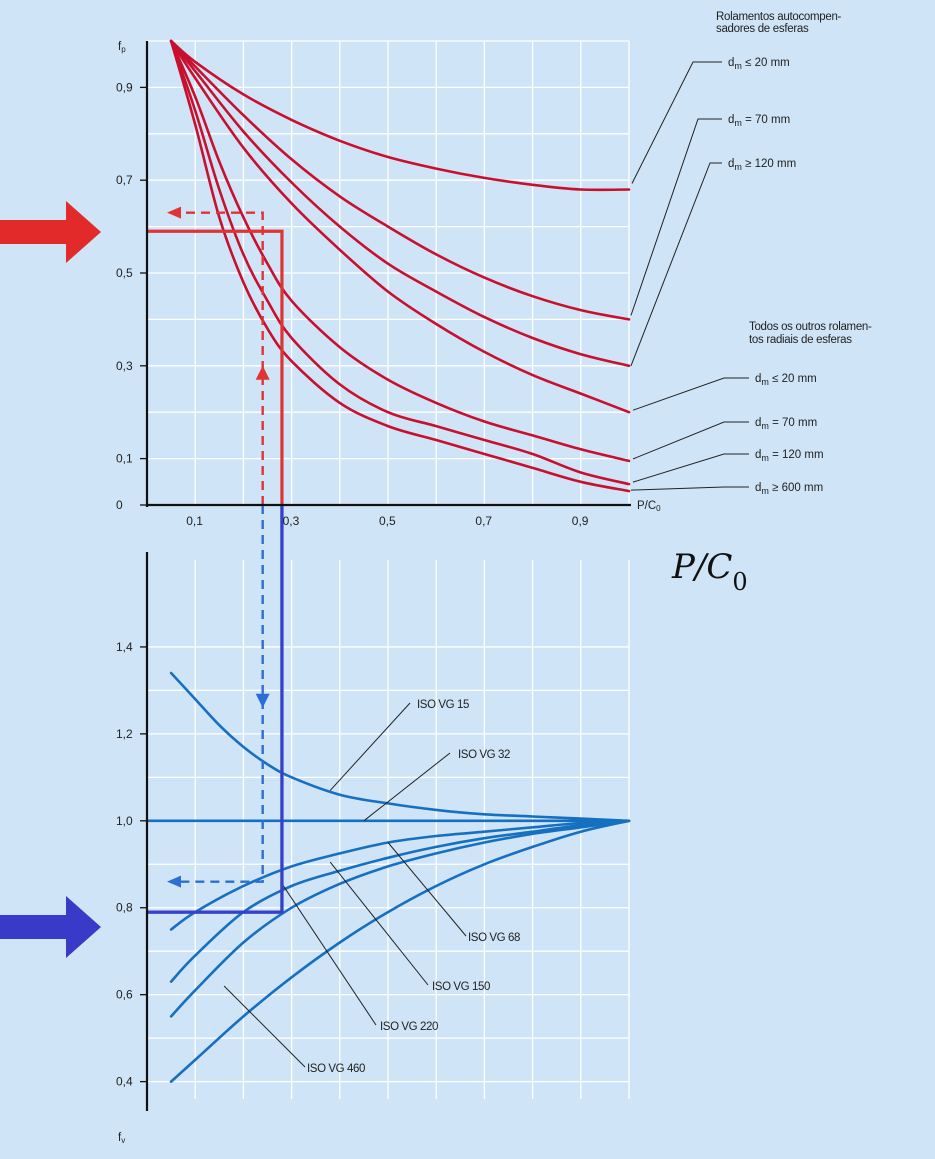  What do you see at coordinates (124, 908) in the screenshot?
I see `y-tick-label-bottom: 0,8` at bounding box center [124, 908].